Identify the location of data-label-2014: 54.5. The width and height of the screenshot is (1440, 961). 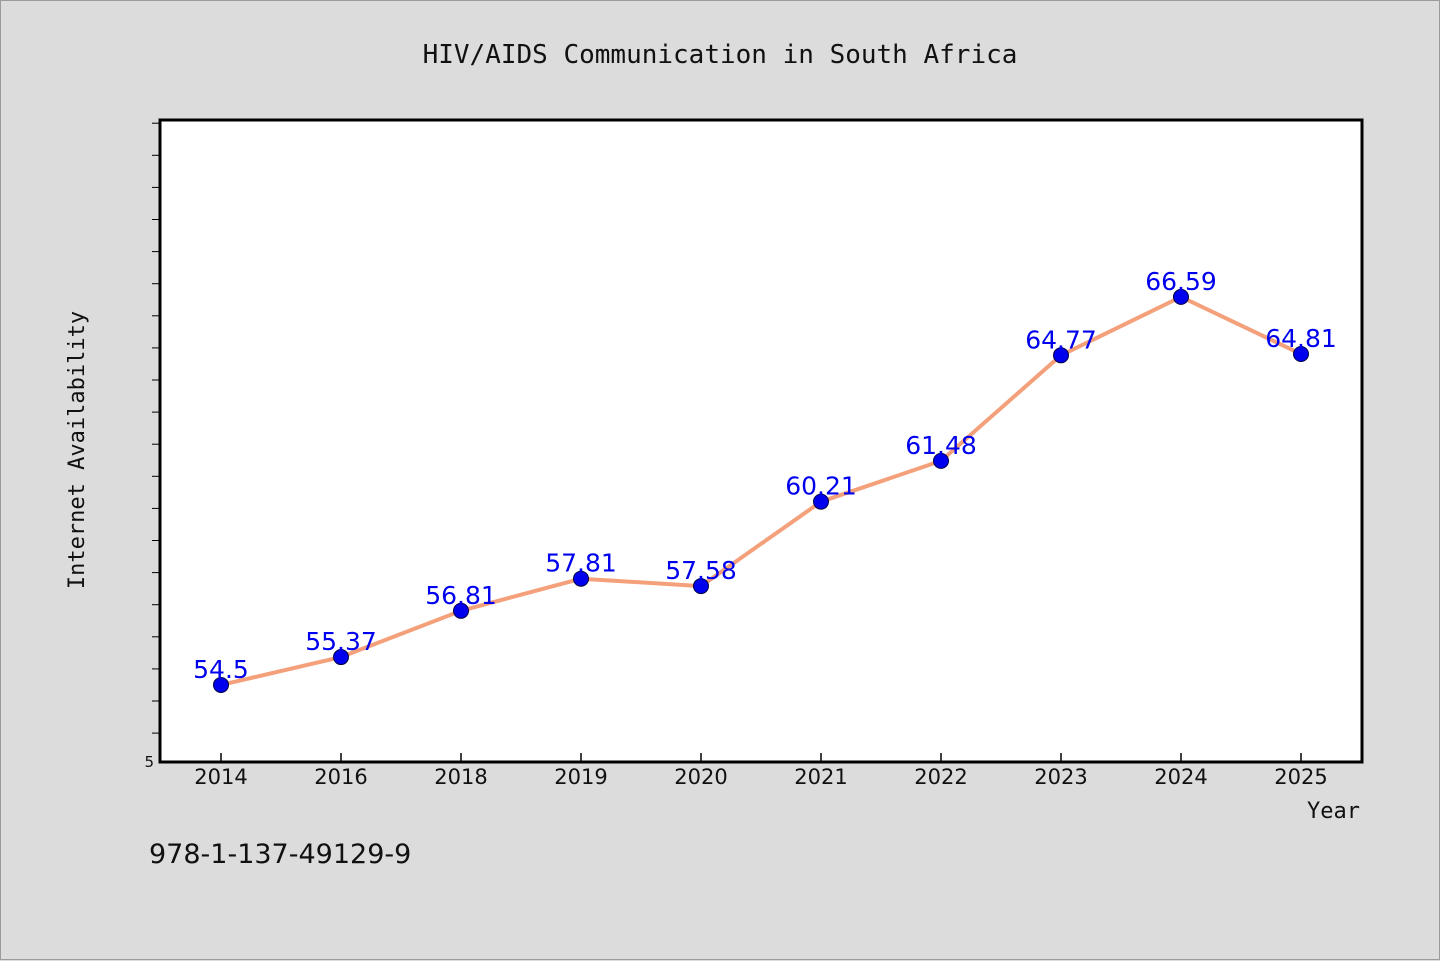
(221, 669).